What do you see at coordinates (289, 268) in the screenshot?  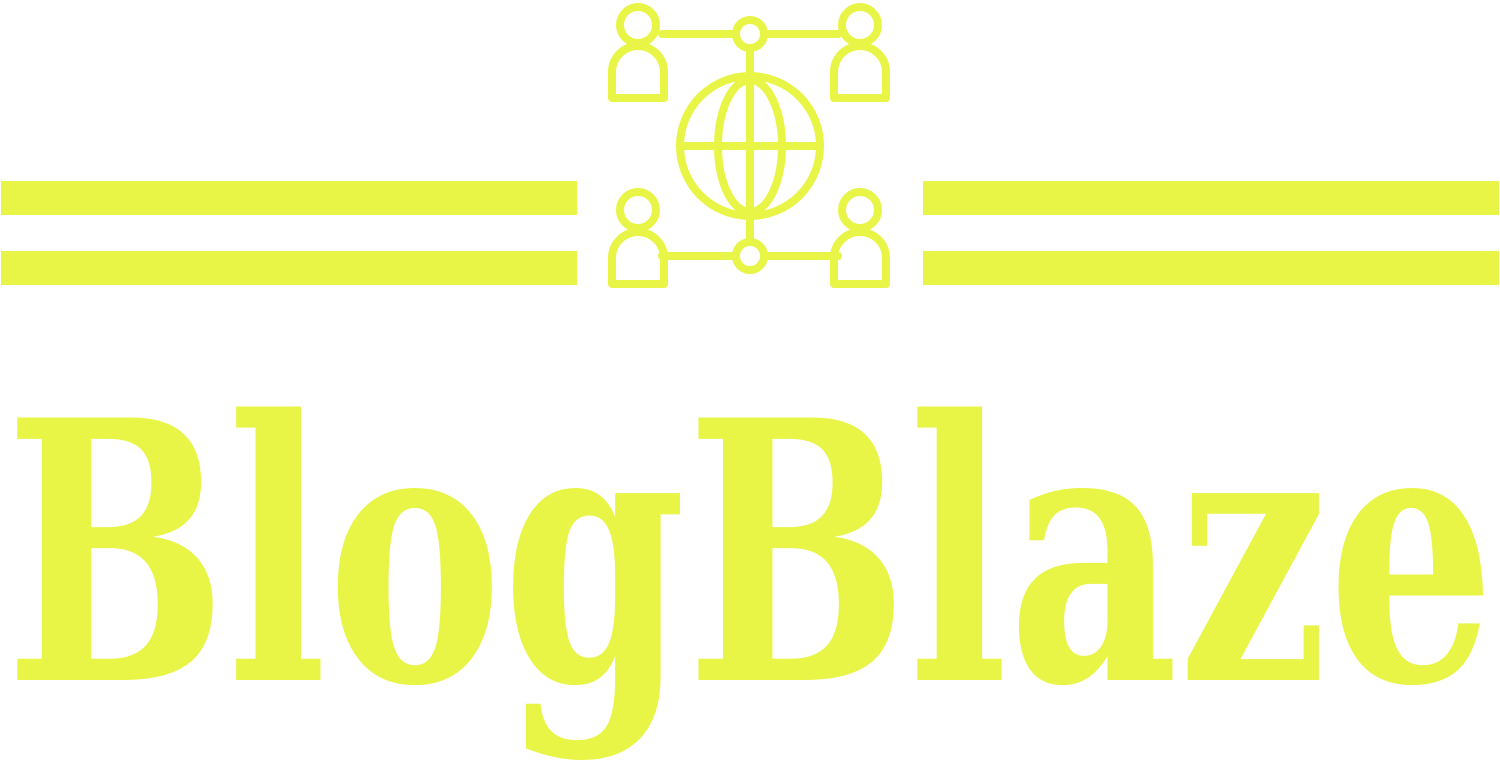 I see `decorative-bar-left-bottom` at bounding box center [289, 268].